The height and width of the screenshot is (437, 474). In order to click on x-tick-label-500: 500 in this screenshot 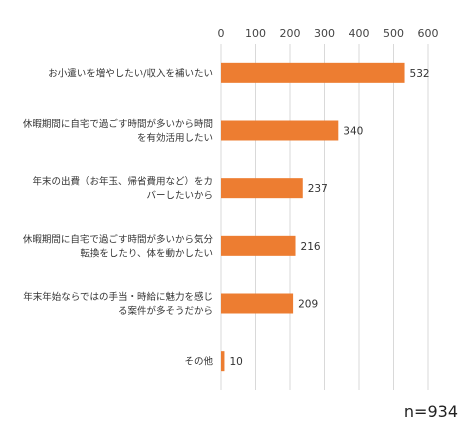, I will do `click(393, 33)`.